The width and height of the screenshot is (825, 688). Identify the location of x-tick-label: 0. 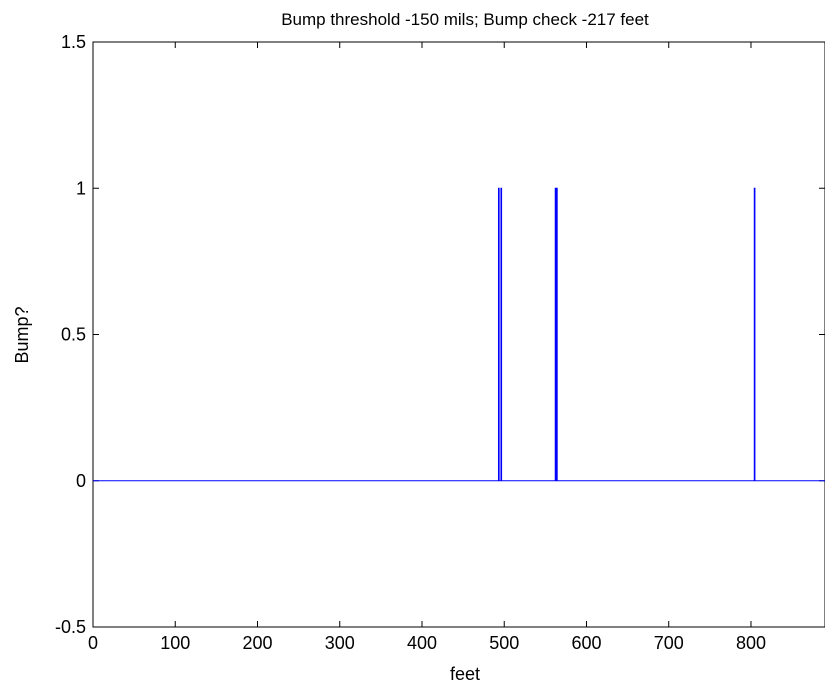
(93, 643).